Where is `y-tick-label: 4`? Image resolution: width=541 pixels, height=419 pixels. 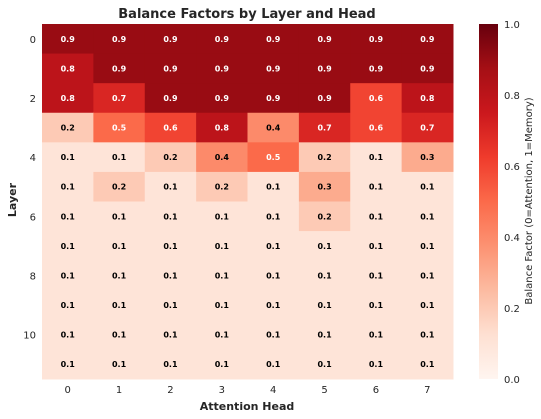
y-tick-label: 4 is located at coordinates (33, 158).